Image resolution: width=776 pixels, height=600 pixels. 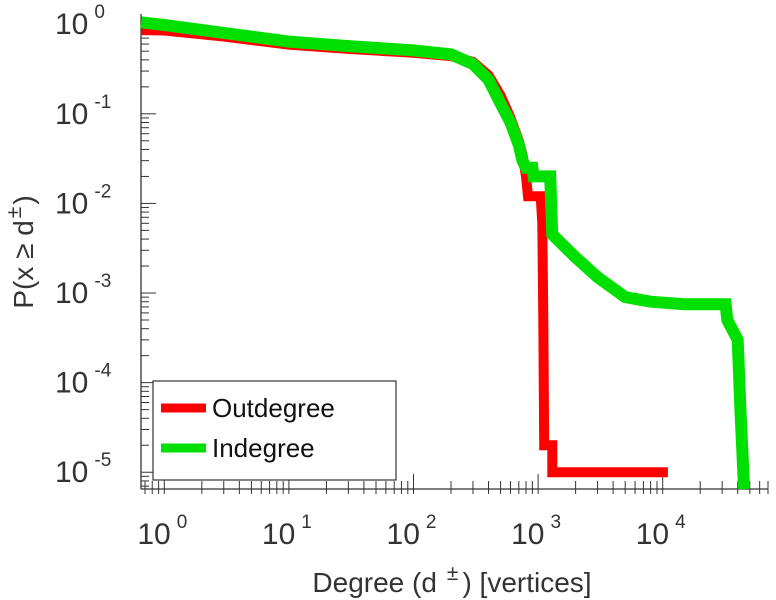 What do you see at coordinates (273, 408) in the screenshot?
I see `legend-label-outdegree: Outdegree` at bounding box center [273, 408].